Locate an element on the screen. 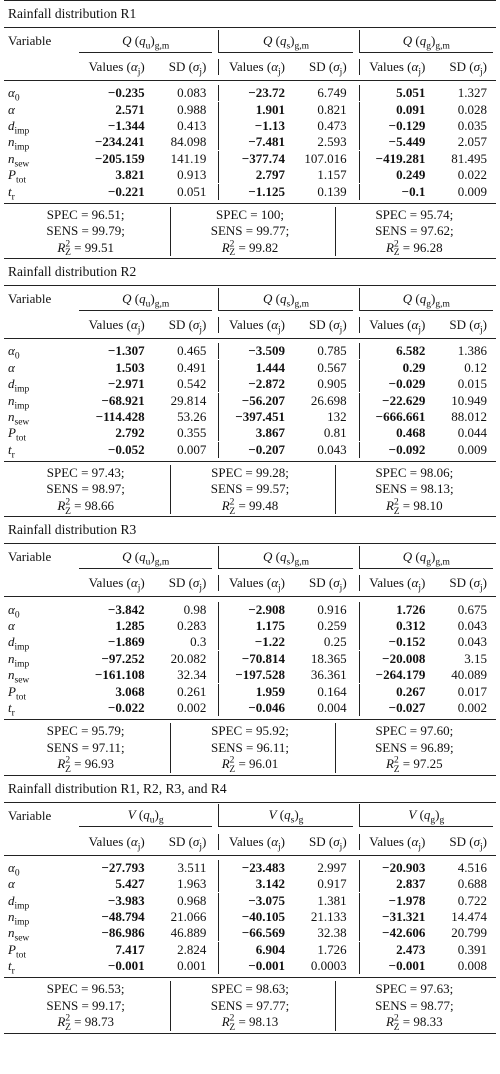  sd-cell: 0.491 is located at coordinates (192, 367).